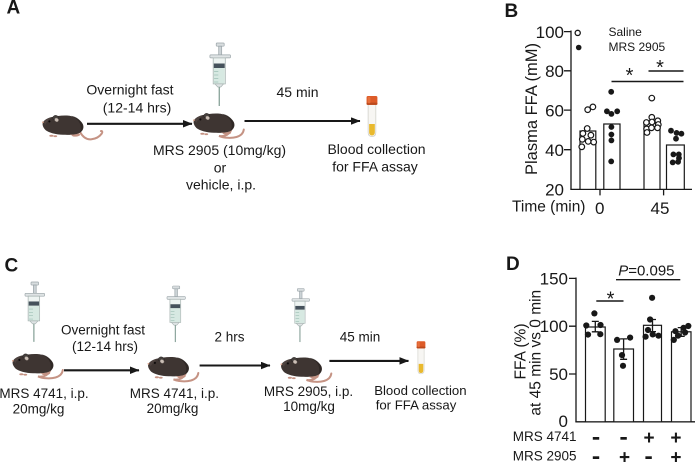  I want to click on svg-text: A, so click(14, 9).